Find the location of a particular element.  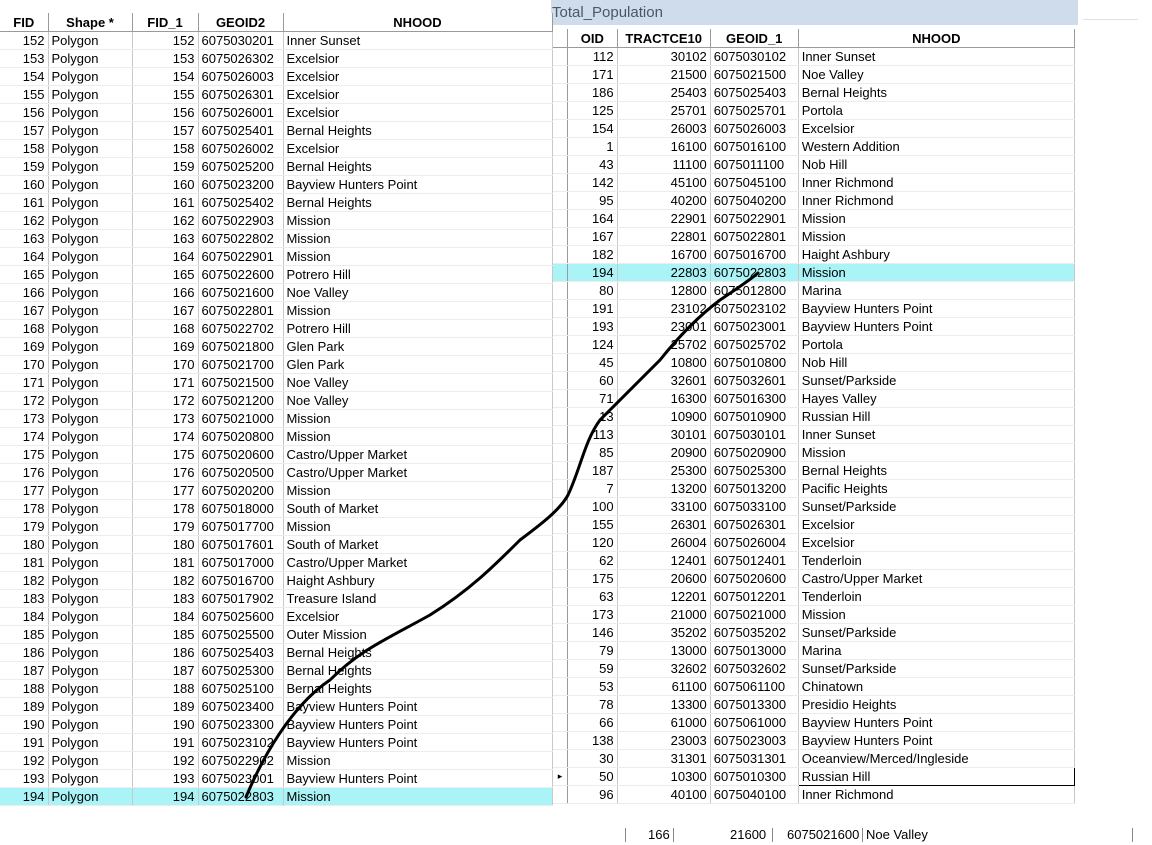

cell-oid: 95 is located at coordinates (592, 200).